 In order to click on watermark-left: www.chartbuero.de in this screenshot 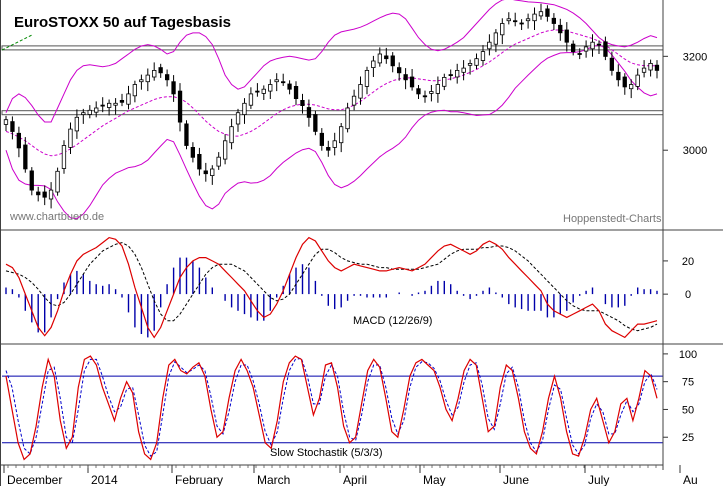, I will do `click(56, 217)`.